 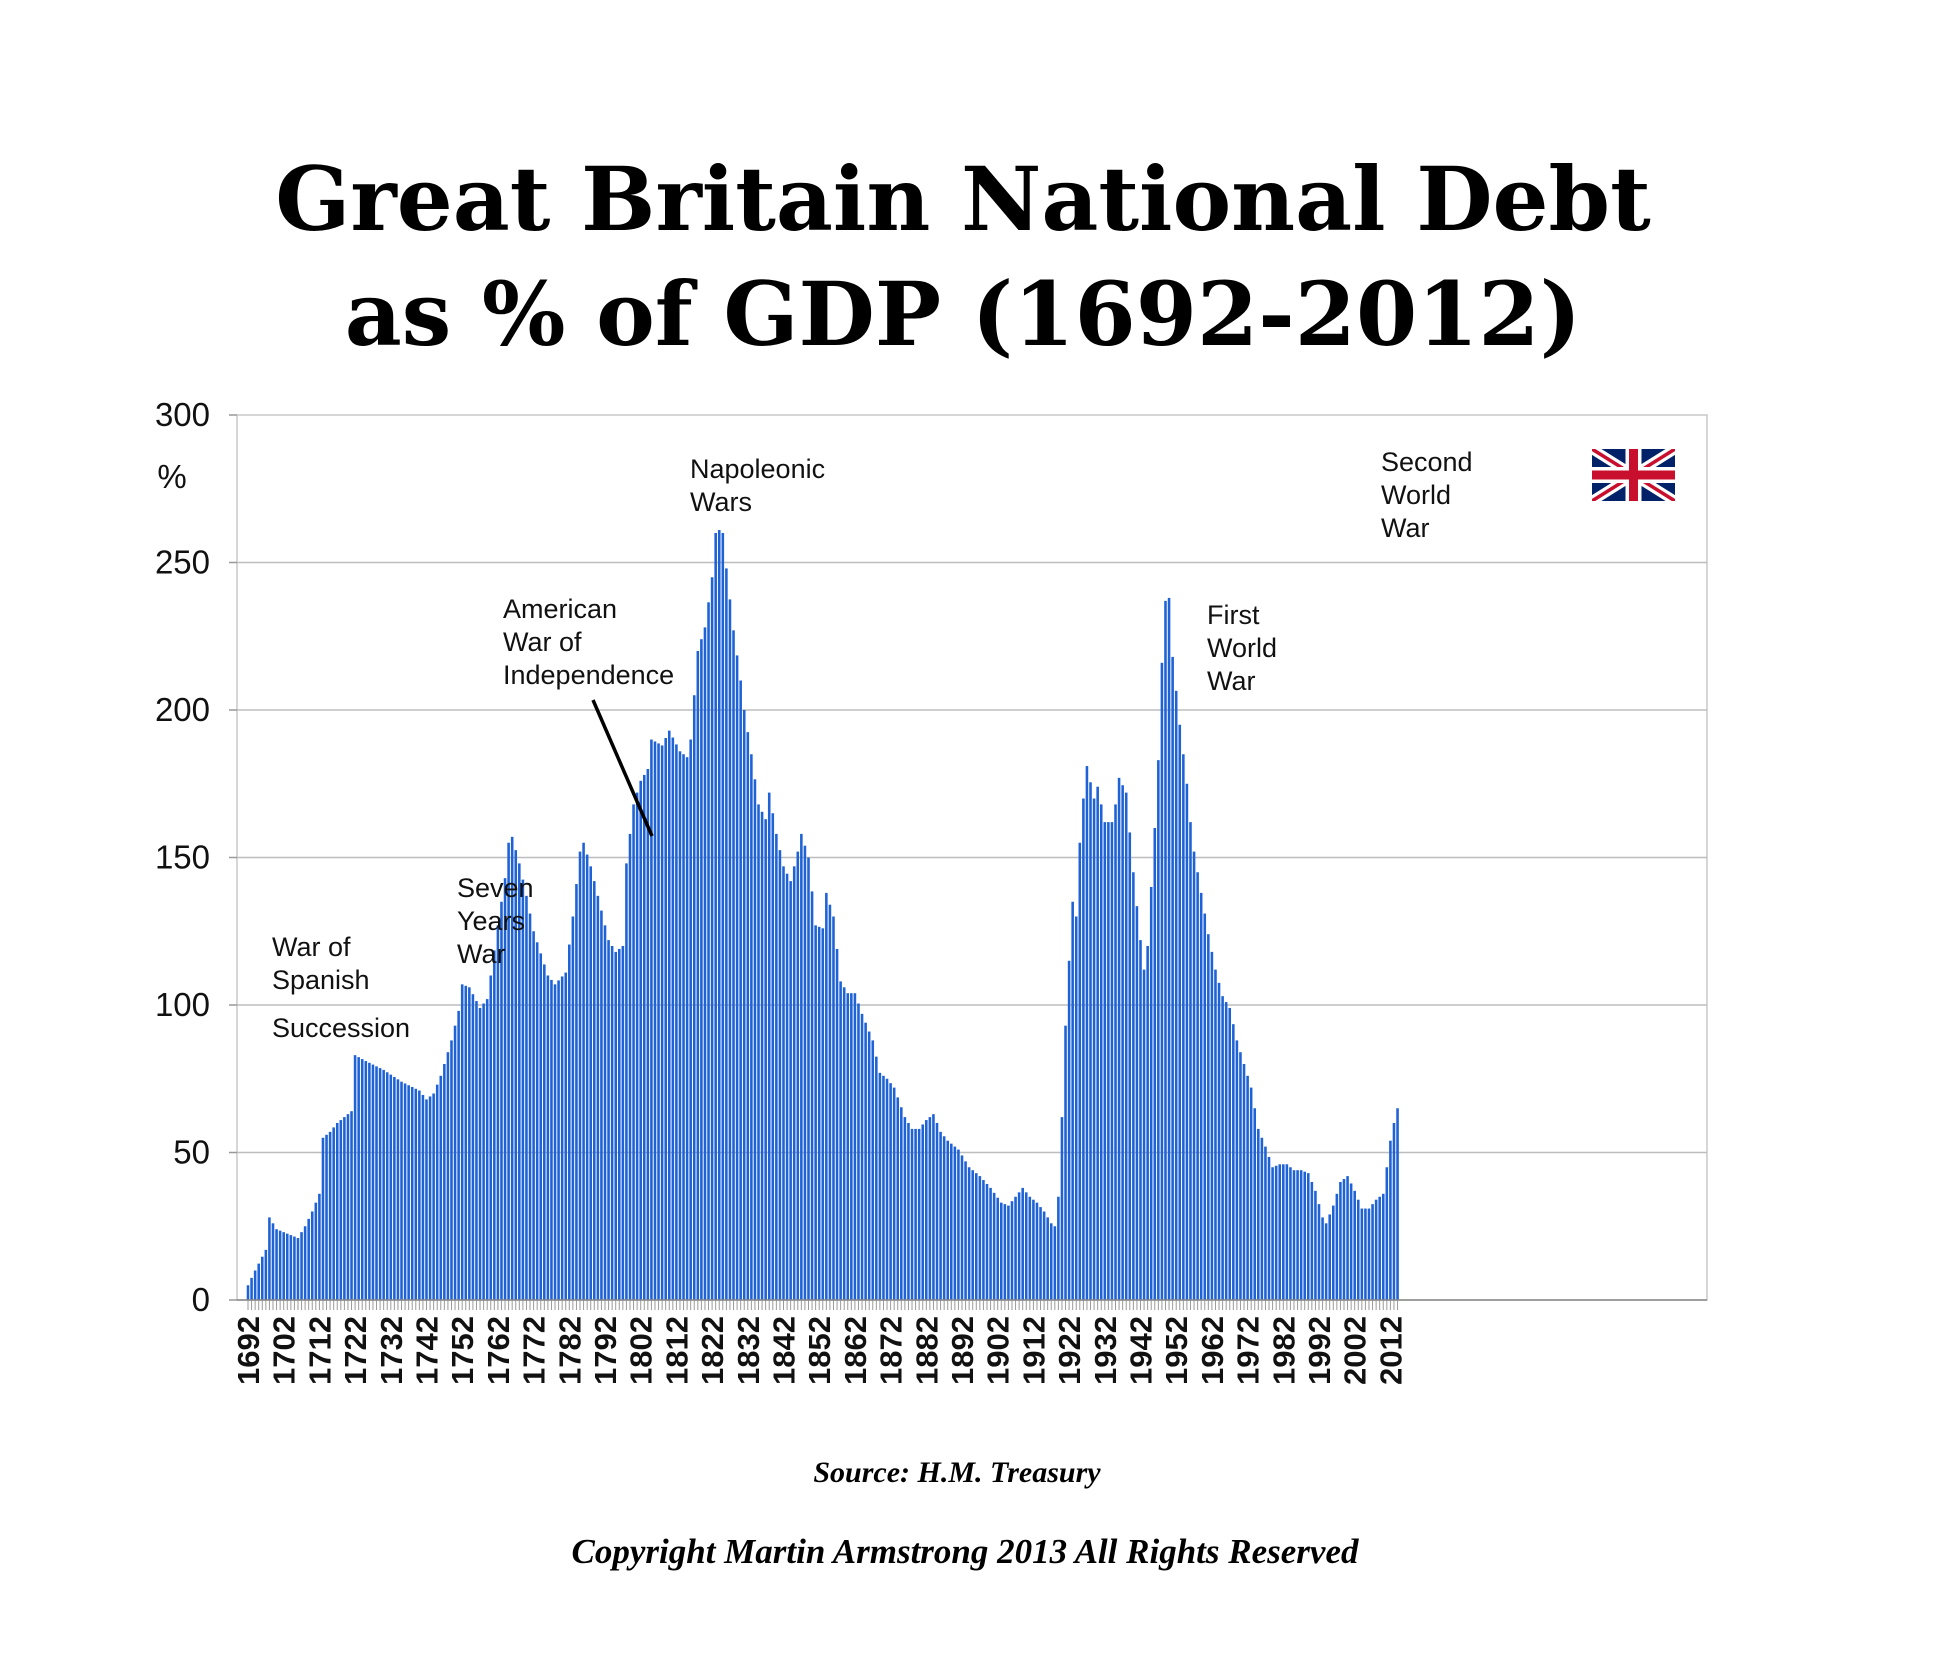 I want to click on y-tick-label: 0, so click(x=201, y=1299).